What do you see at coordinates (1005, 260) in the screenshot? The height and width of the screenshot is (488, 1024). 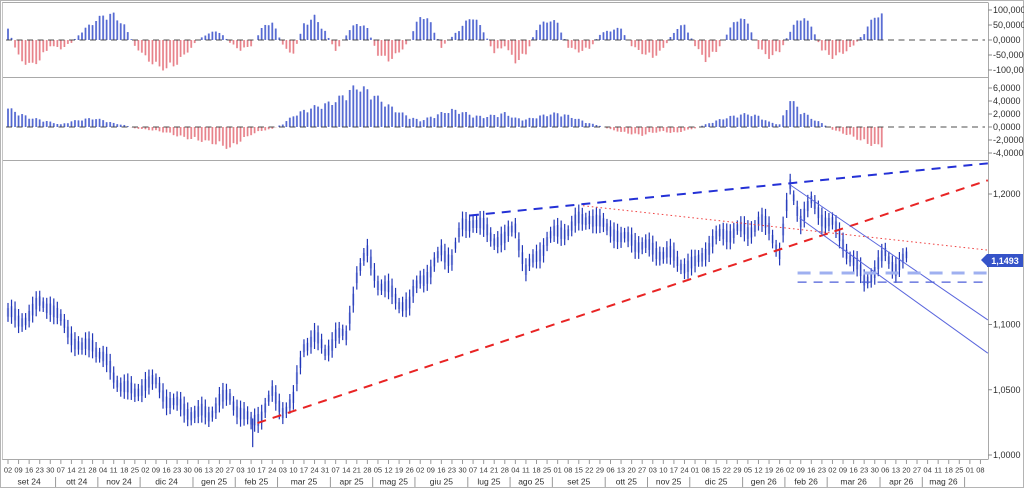 I see `last-price-badge: 1,1493` at bounding box center [1005, 260].